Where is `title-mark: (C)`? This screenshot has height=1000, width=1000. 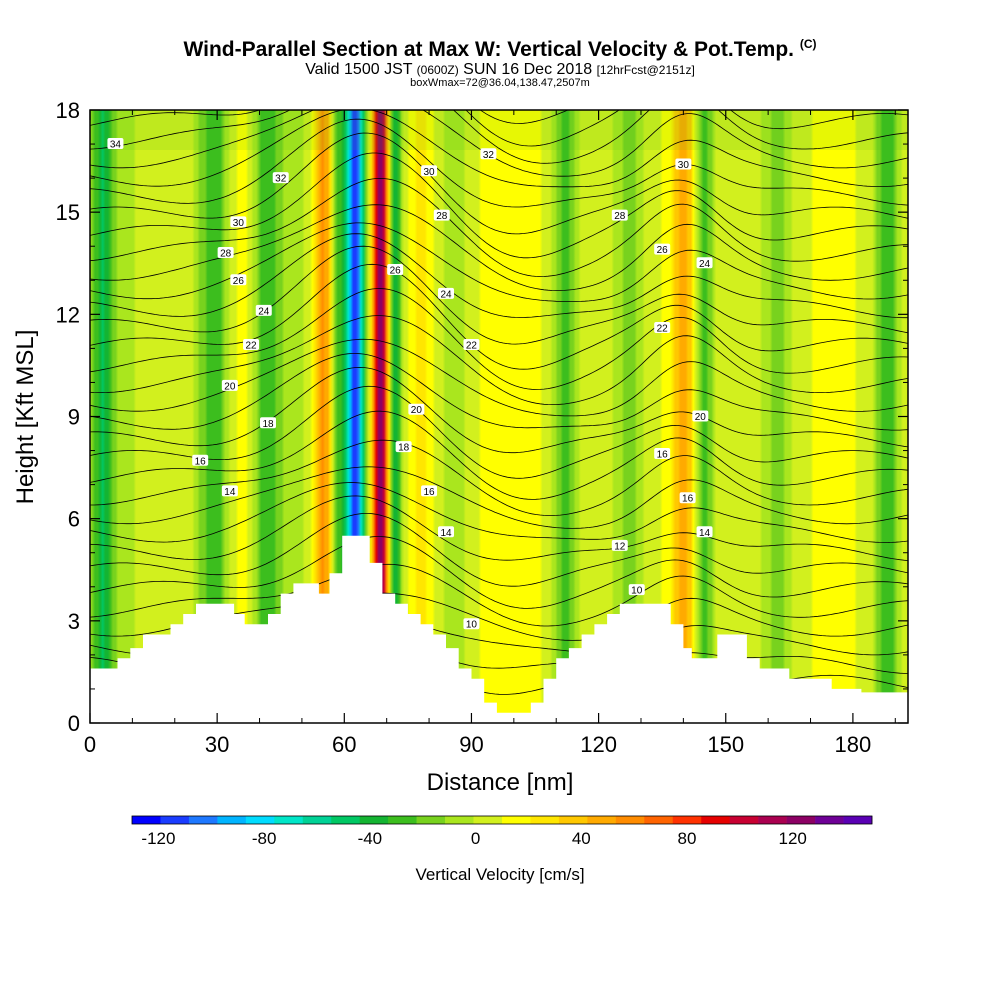
title-mark: (C) is located at coordinates (808, 44).